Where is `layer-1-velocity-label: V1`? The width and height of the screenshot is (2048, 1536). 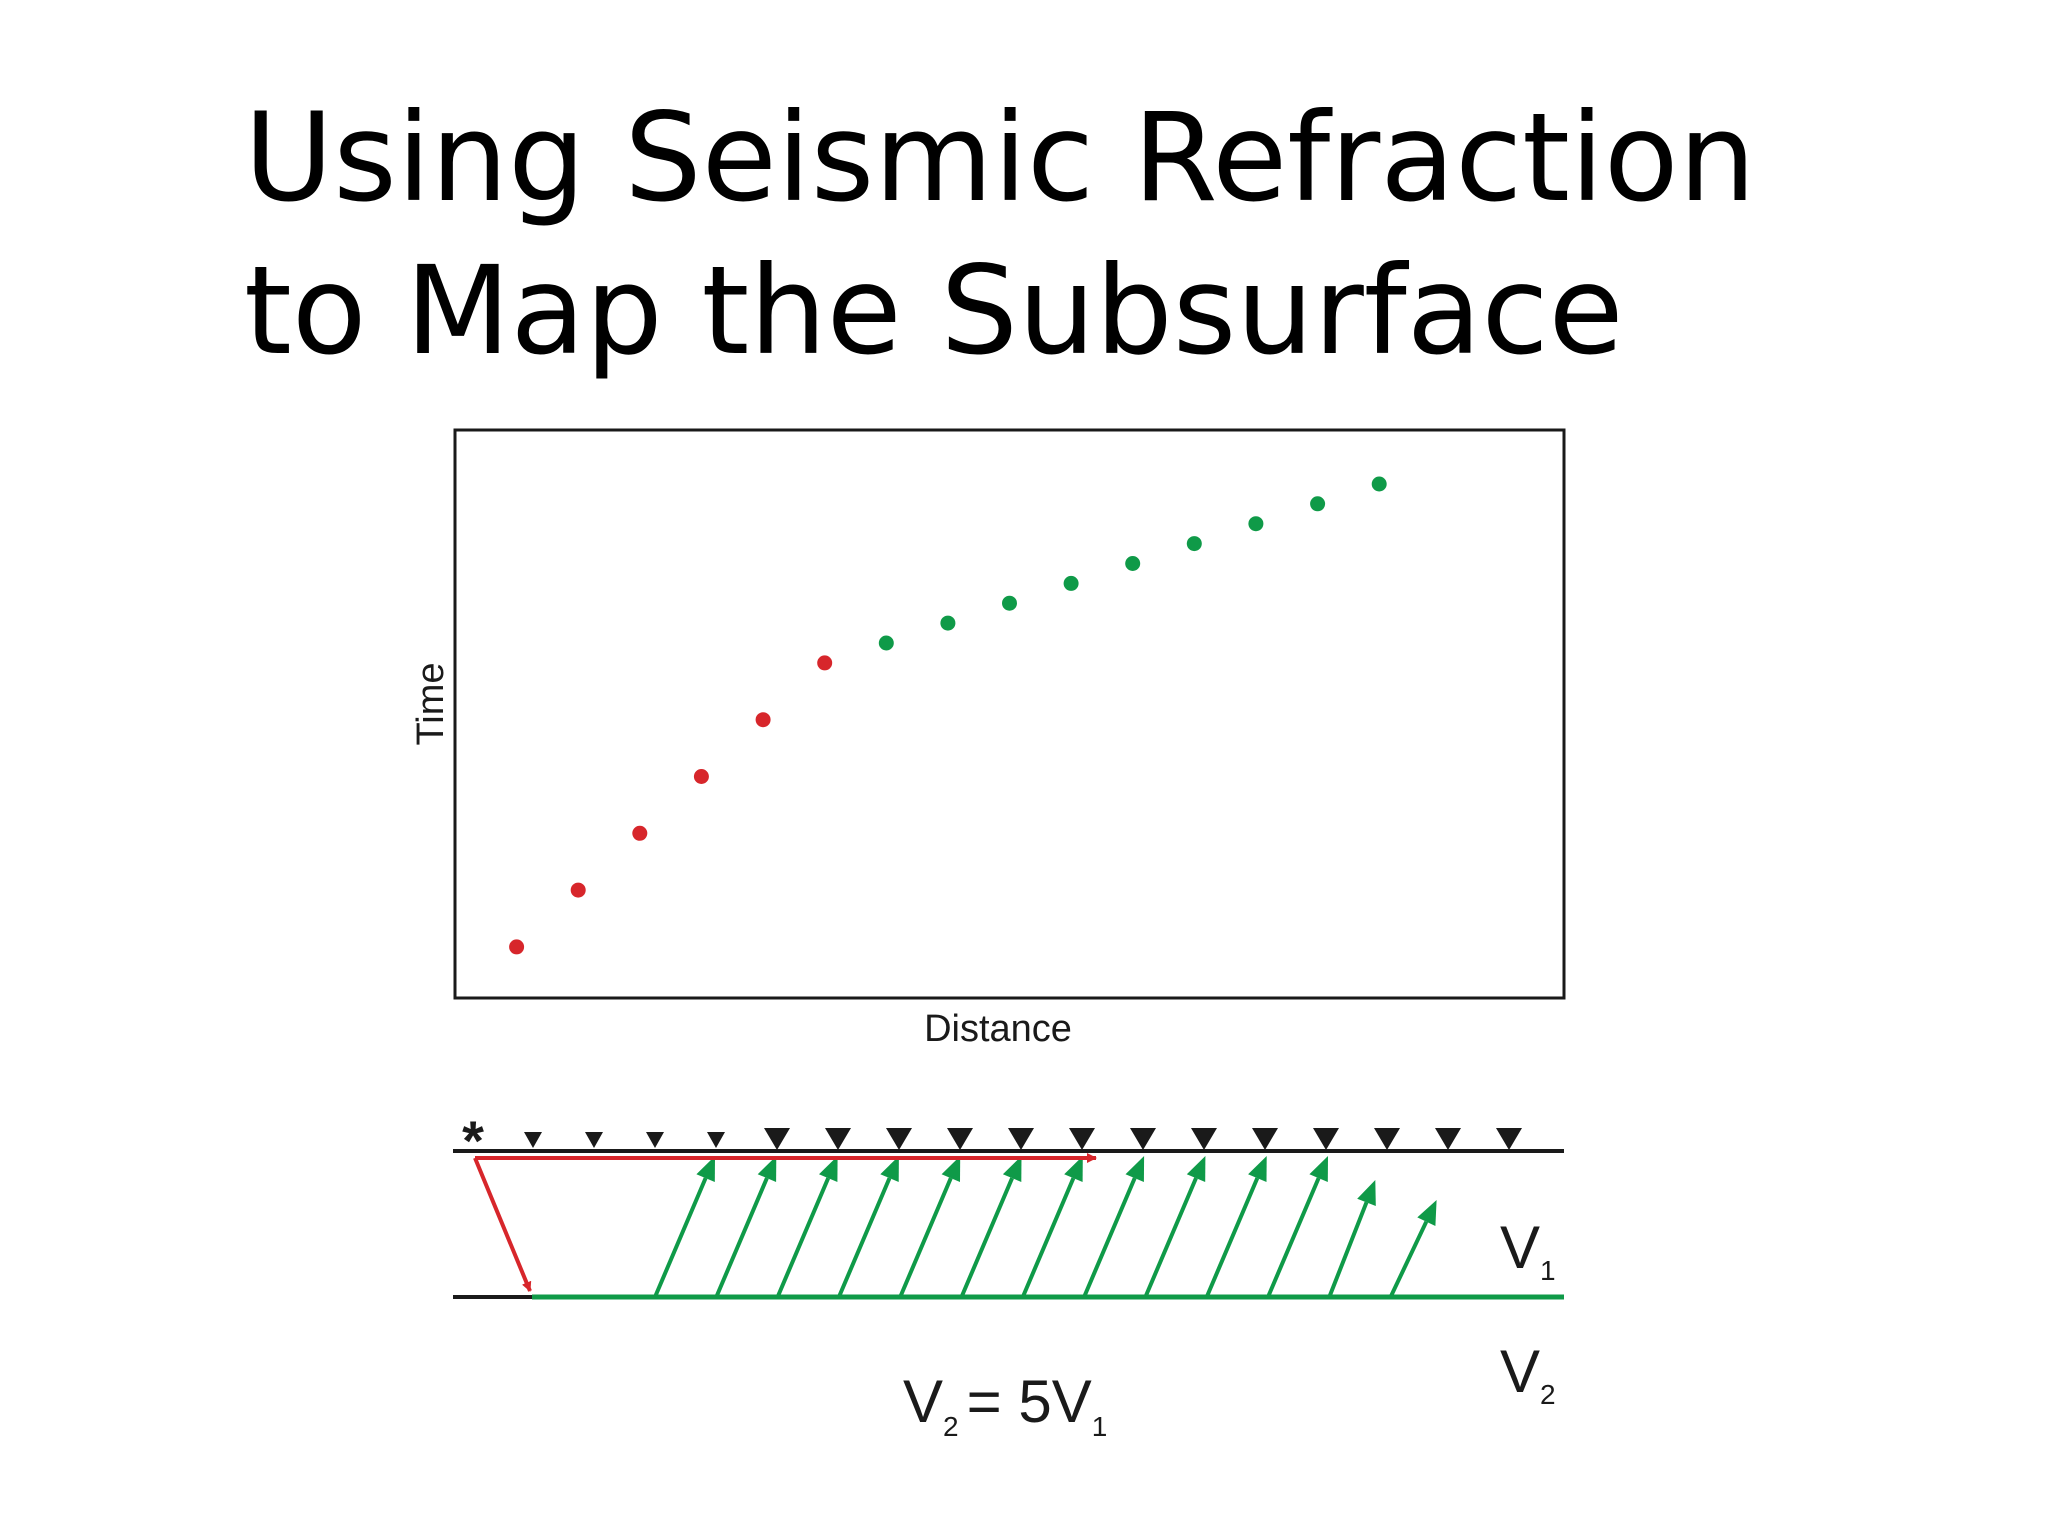 layer-1-velocity-label: V1 is located at coordinates (1528, 1250).